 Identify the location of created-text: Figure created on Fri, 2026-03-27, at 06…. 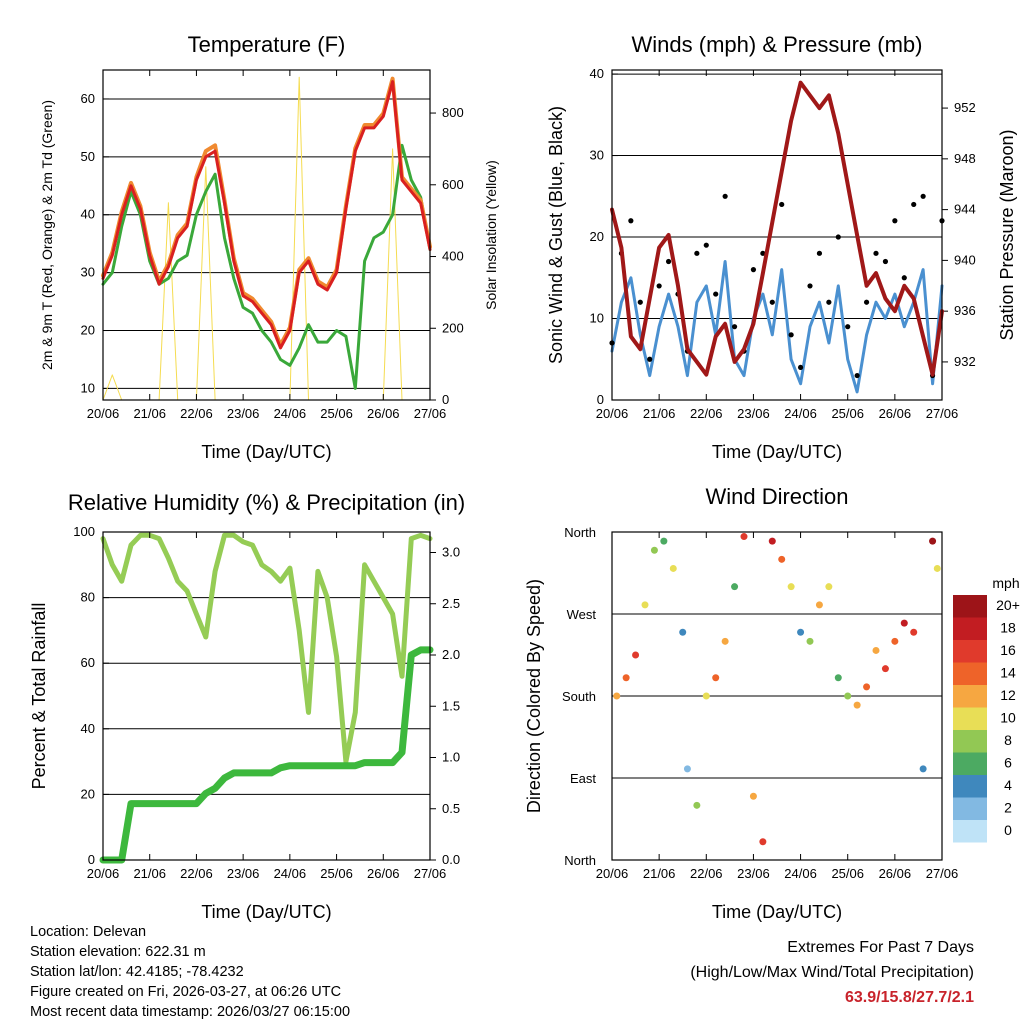
(186, 992).